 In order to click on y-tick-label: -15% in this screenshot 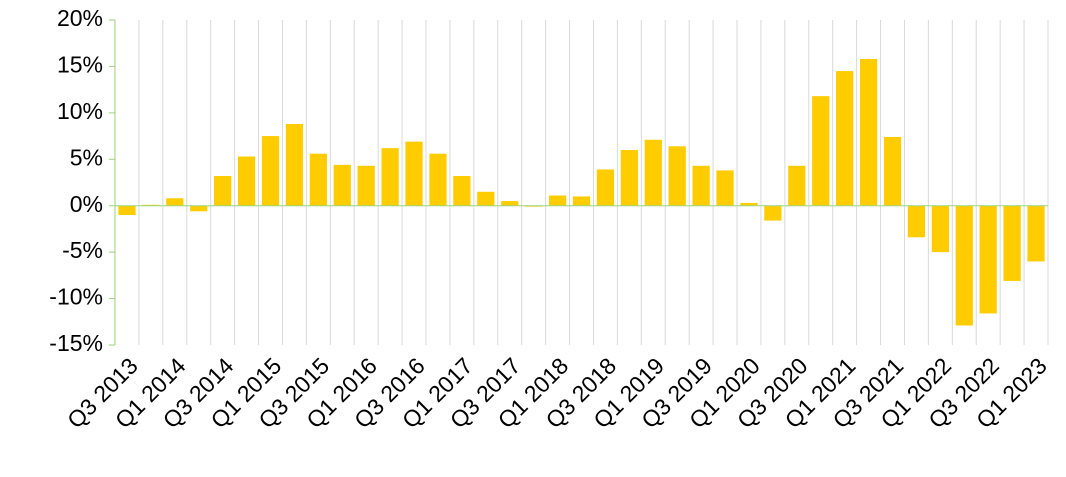, I will do `click(76, 343)`.